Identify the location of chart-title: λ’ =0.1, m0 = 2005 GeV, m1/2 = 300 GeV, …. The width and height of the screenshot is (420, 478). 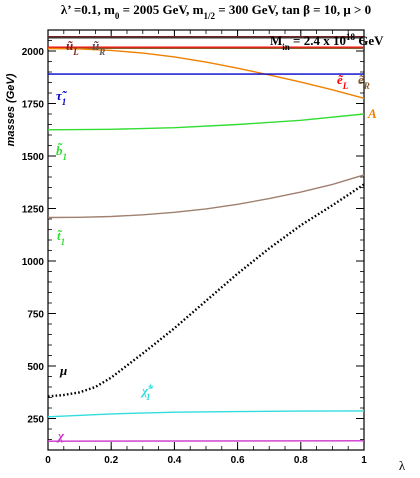
(216, 11).